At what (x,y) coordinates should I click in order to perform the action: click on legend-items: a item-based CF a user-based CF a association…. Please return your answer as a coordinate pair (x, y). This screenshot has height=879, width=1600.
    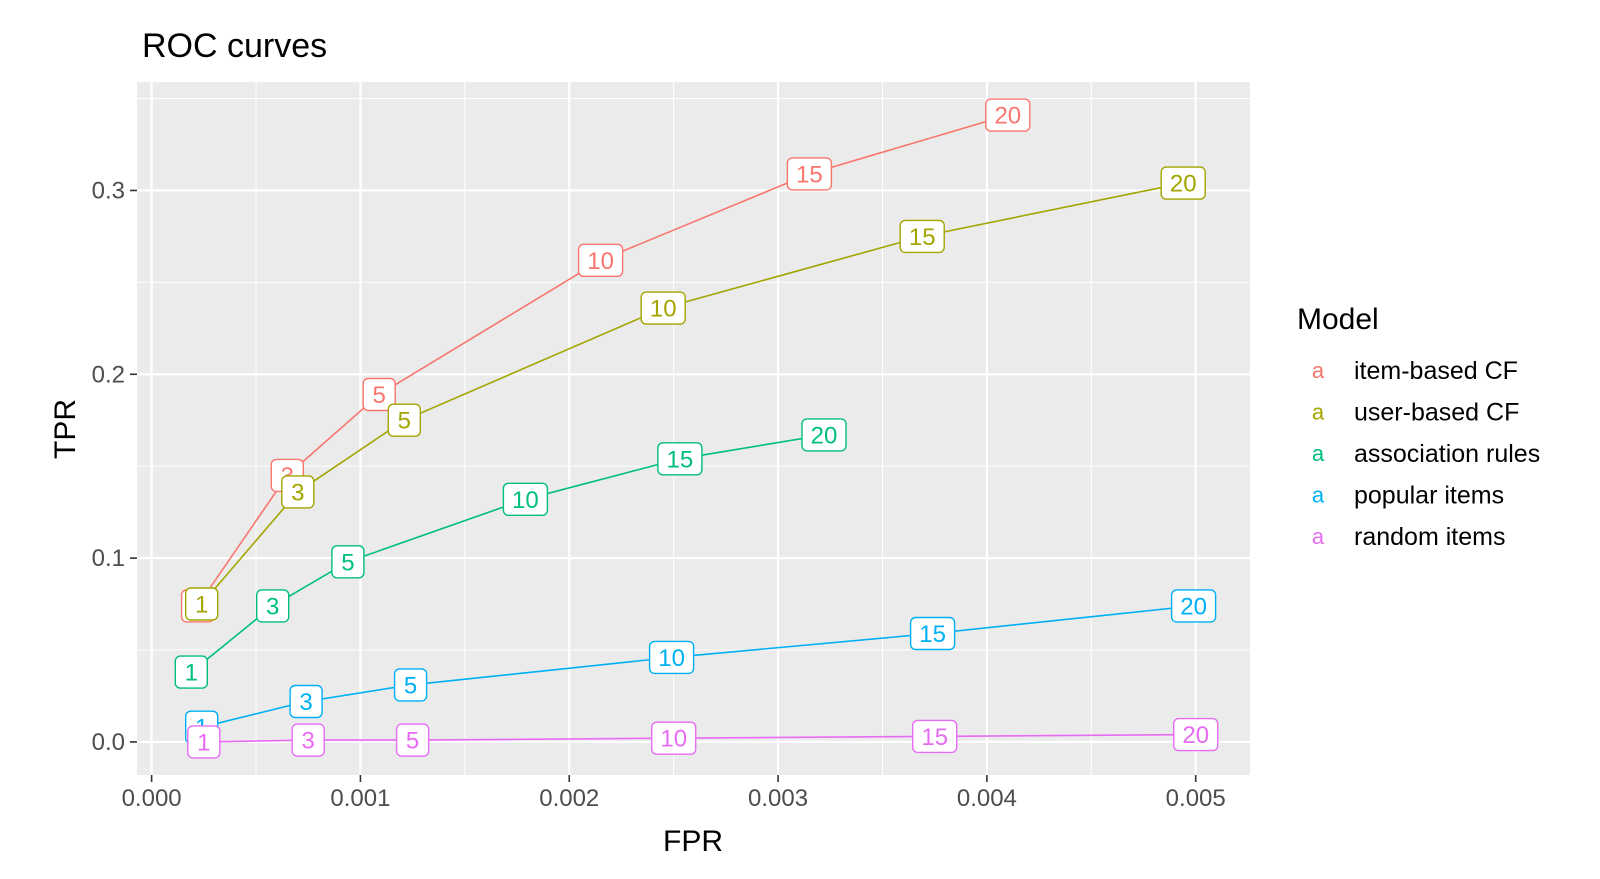
    Looking at the image, I should click on (1426, 454).